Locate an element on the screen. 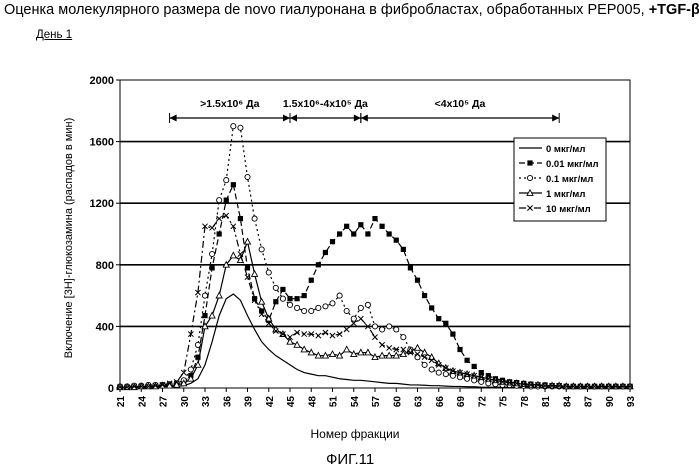 This screenshot has width=699, height=472. x-tick-label: 51 is located at coordinates (334, 402).